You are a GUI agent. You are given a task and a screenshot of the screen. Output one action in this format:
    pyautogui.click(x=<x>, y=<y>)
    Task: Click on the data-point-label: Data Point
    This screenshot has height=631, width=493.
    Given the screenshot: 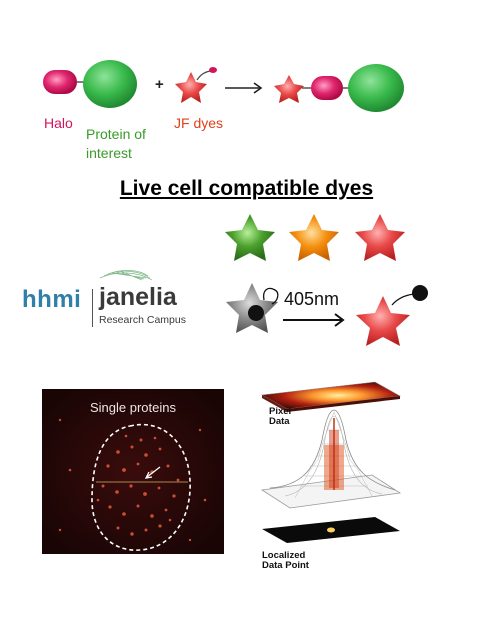 What is the action you would take?
    pyautogui.click(x=285, y=565)
    